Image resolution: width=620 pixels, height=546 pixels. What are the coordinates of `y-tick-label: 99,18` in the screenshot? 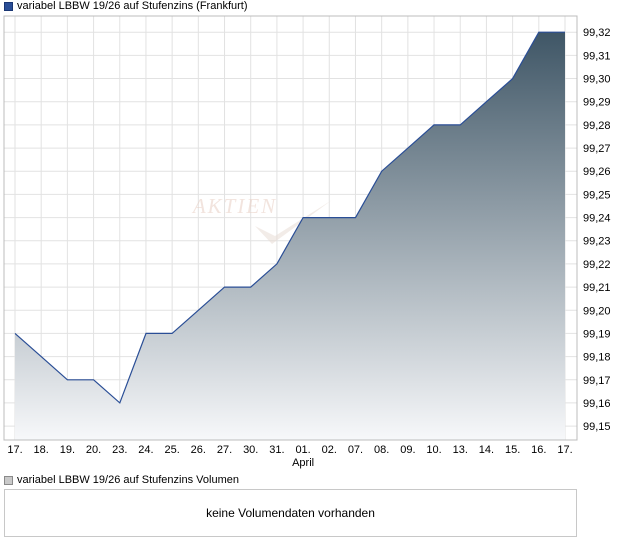 It's located at (597, 358).